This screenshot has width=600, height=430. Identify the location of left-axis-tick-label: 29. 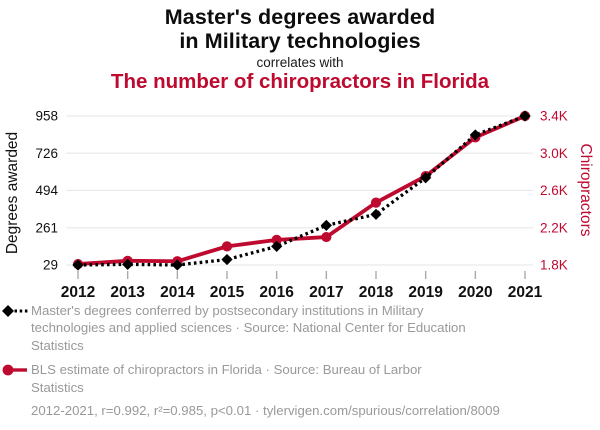
(50, 265).